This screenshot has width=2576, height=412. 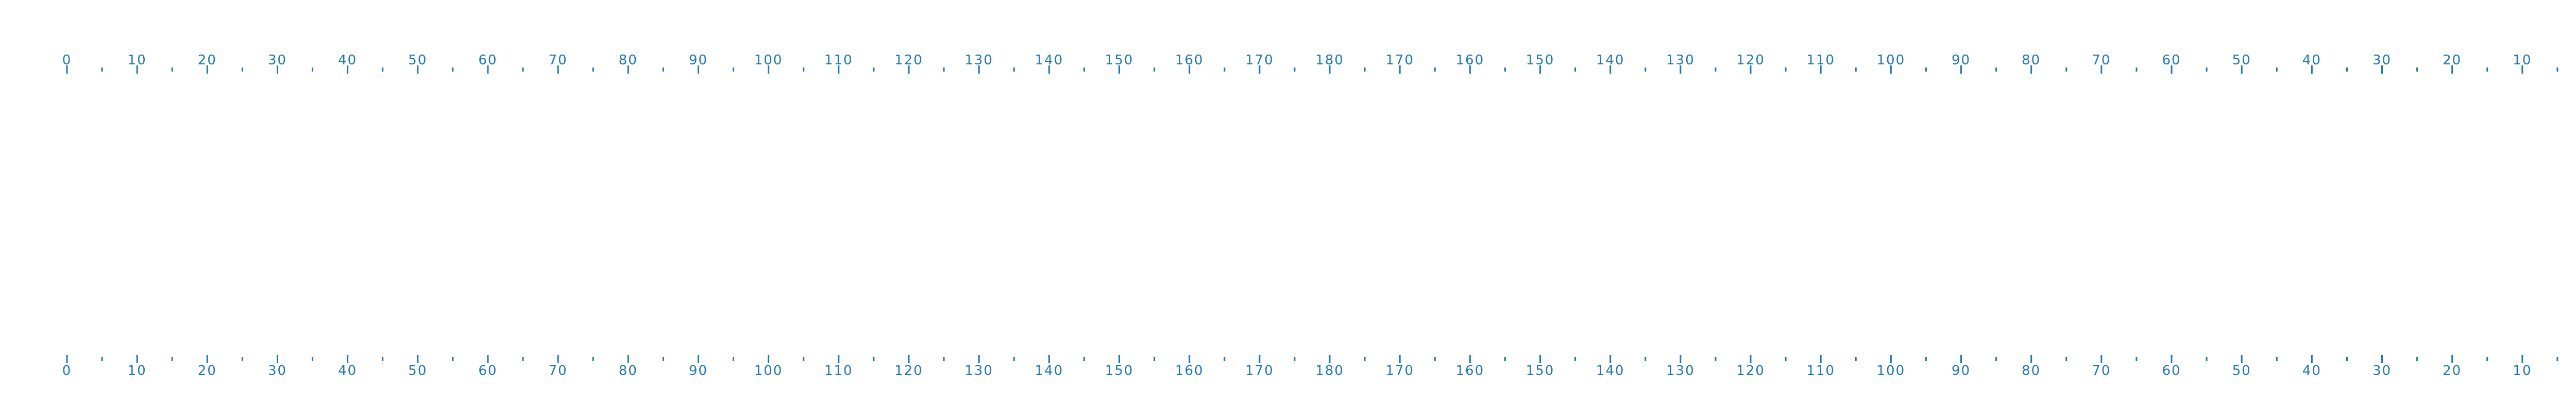 What do you see at coordinates (67, 371) in the screenshot?
I see `bottom-tick-label: 0` at bounding box center [67, 371].